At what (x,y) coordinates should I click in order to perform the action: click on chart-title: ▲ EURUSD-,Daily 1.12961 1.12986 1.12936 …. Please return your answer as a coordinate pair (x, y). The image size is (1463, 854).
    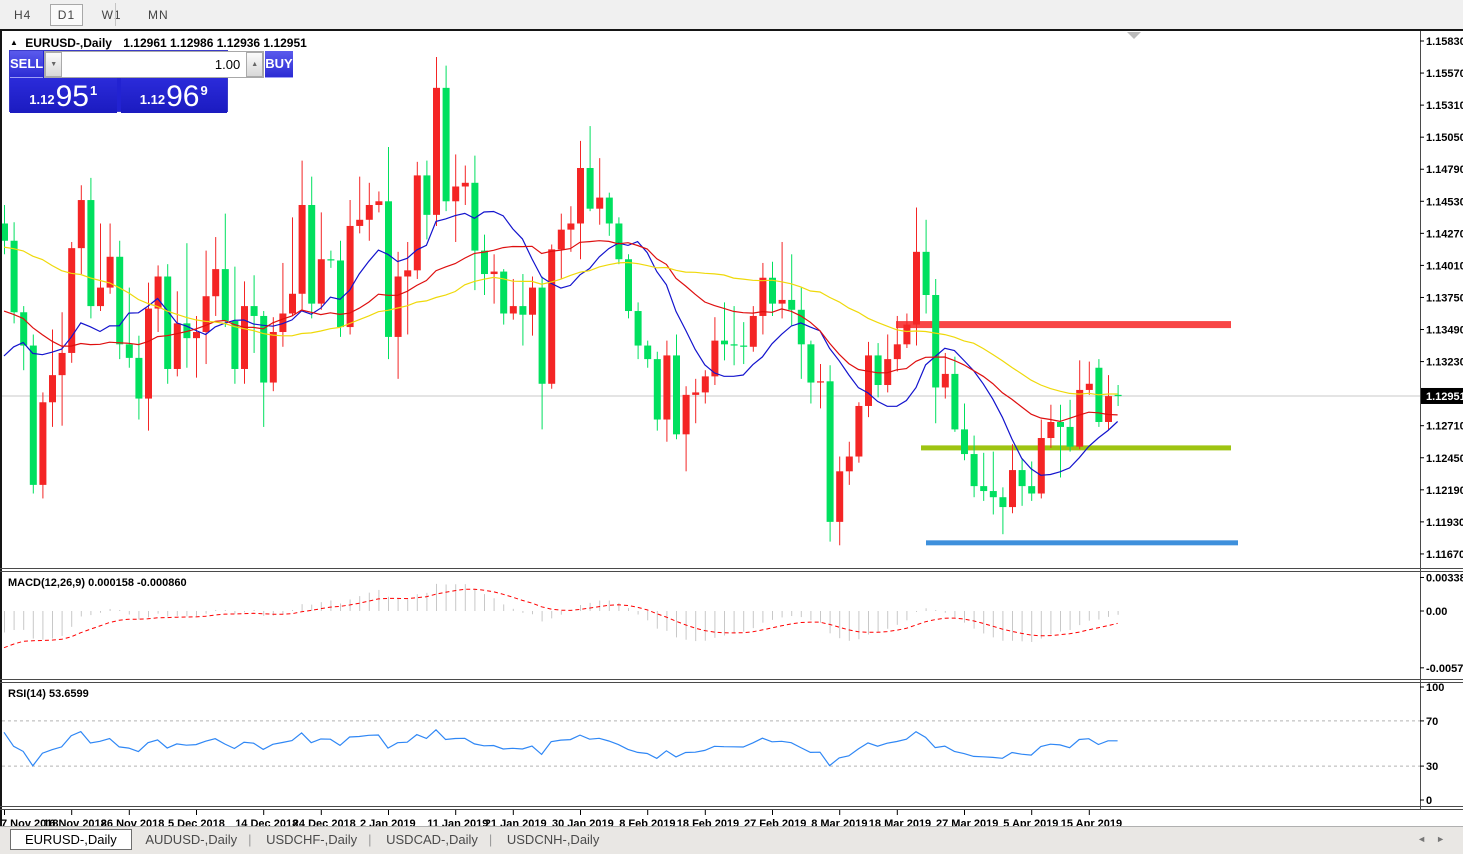
    Looking at the image, I should click on (158, 43).